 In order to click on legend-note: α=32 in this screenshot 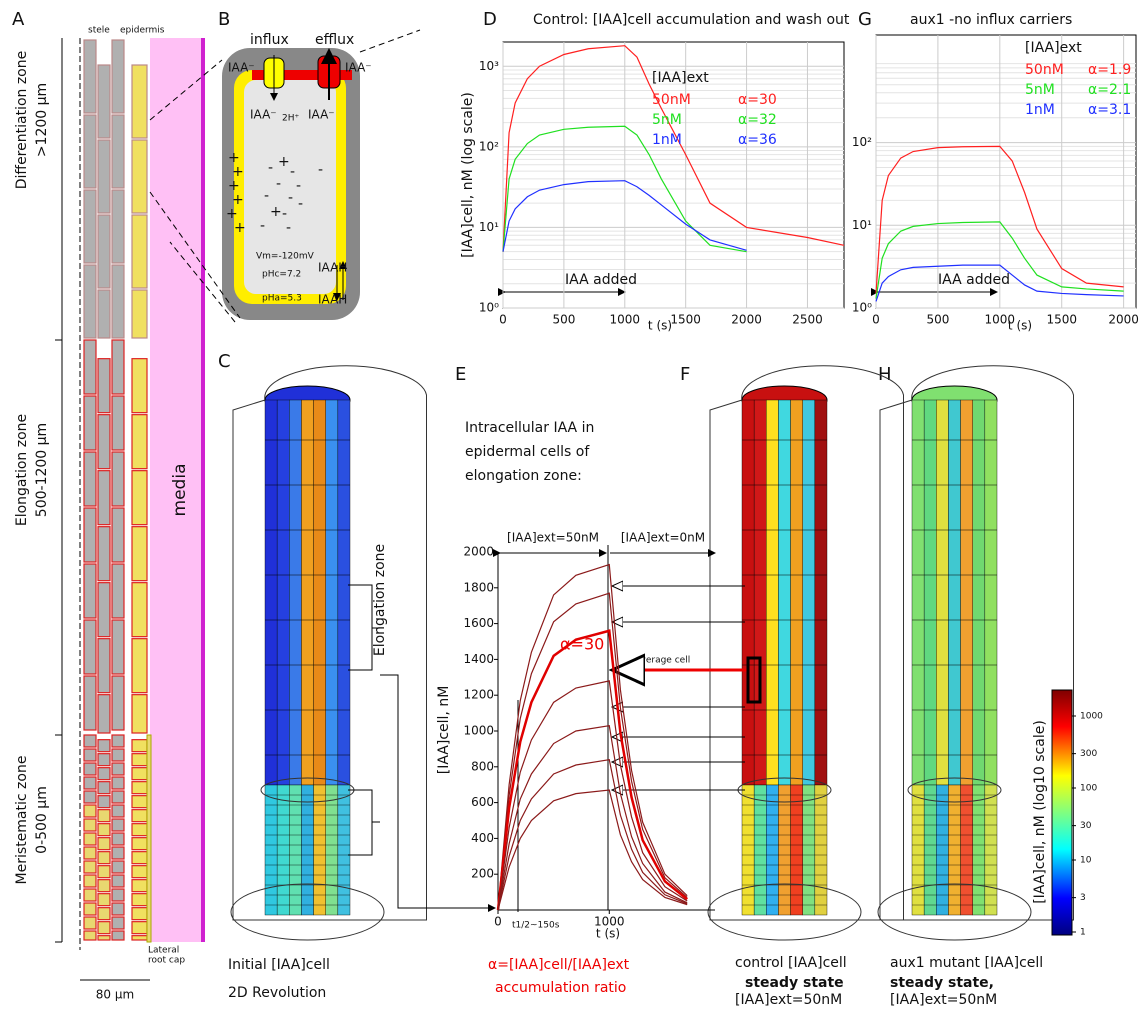, I will do `click(757, 120)`.